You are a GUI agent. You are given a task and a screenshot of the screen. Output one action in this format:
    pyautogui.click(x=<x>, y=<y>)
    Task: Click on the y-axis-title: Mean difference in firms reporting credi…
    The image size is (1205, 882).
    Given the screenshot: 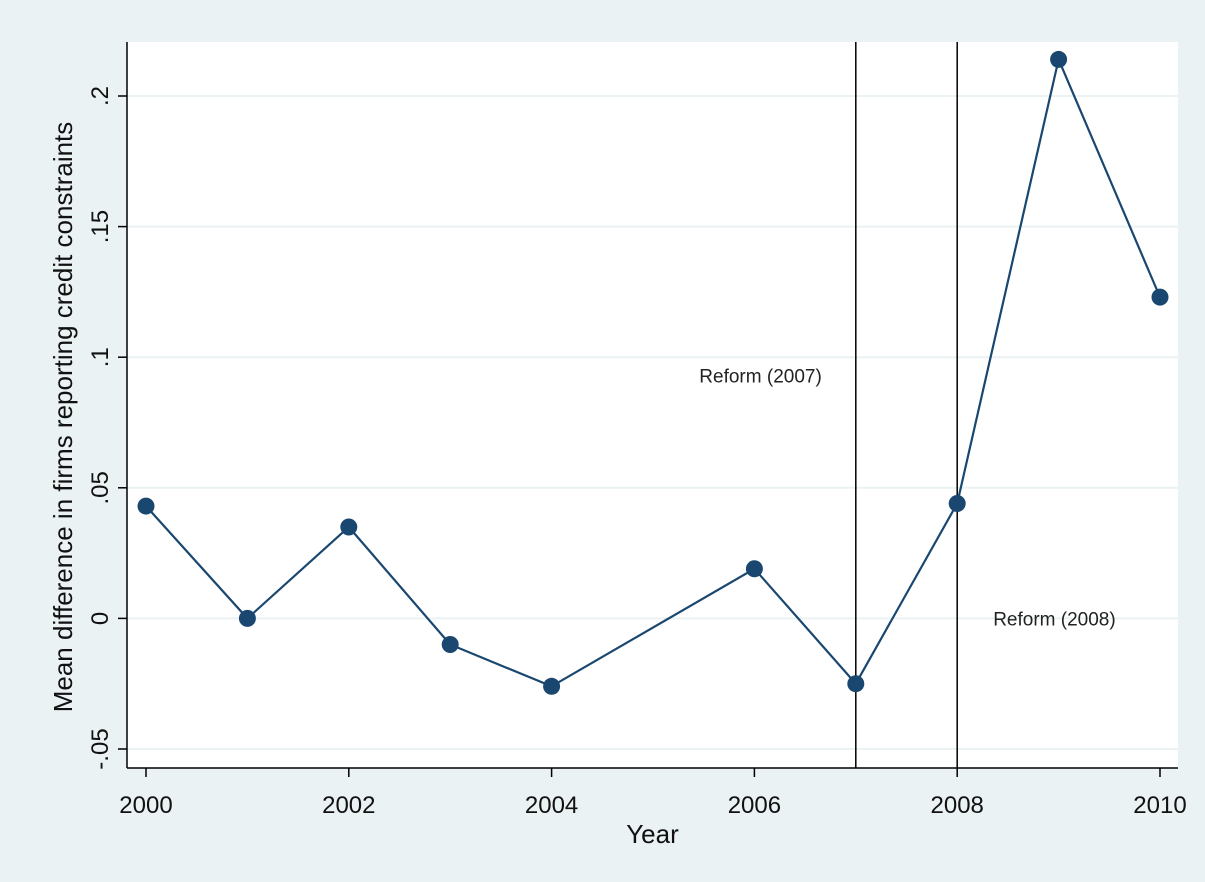 What is the action you would take?
    pyautogui.click(x=63, y=417)
    